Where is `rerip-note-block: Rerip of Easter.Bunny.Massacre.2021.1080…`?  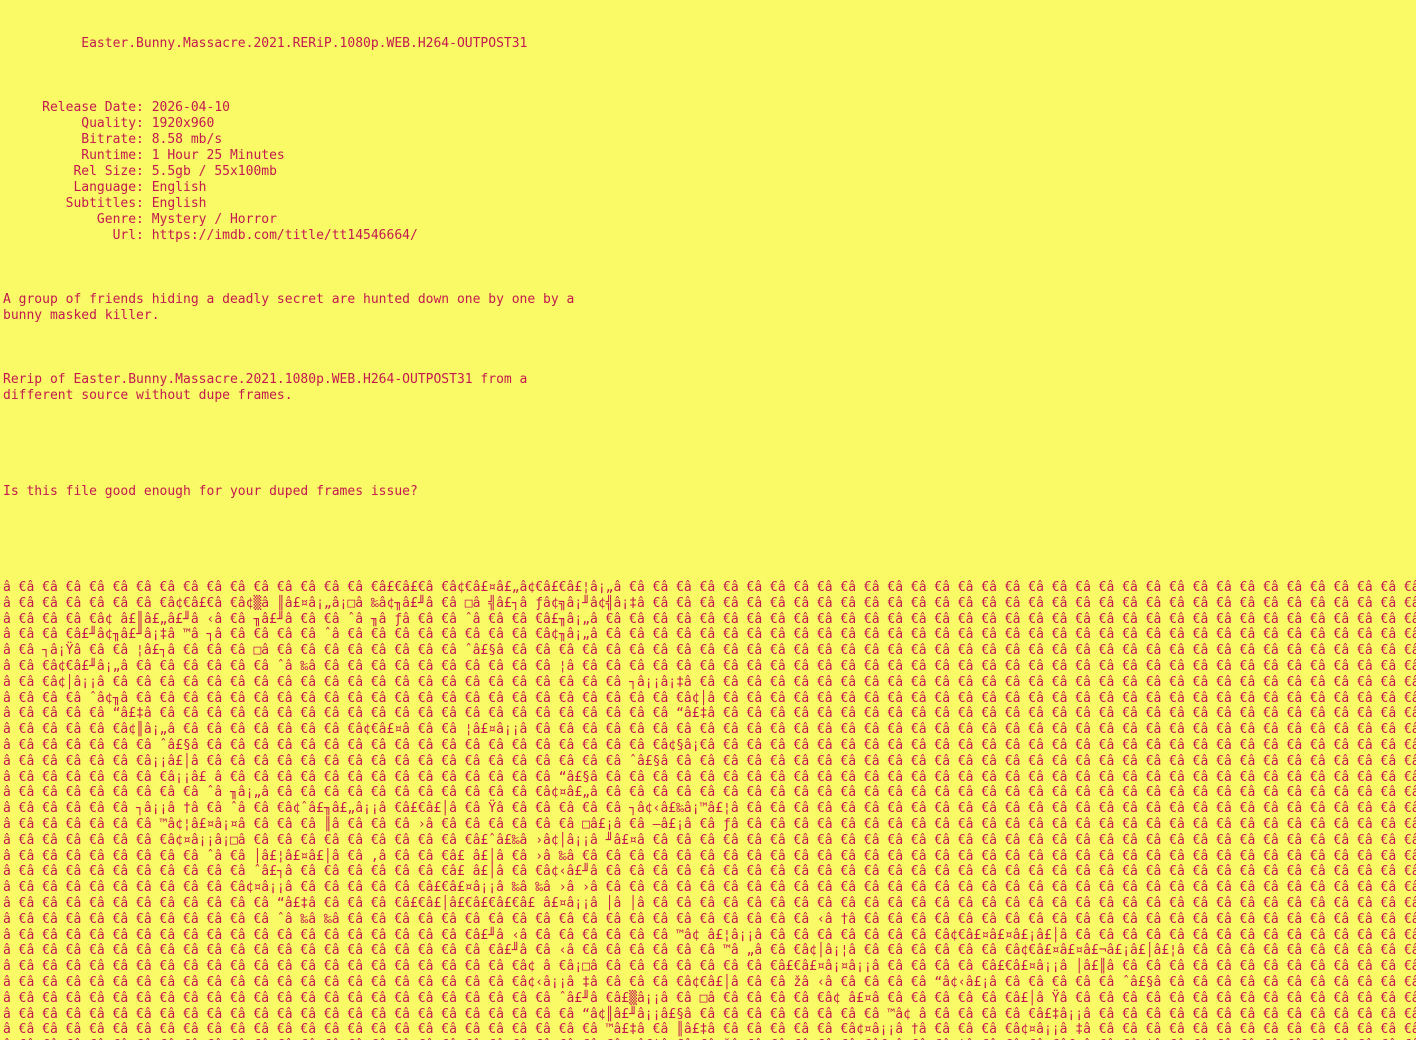 rerip-note-block: Rerip of Easter.Bunny.Massacre.2021.1080… is located at coordinates (709, 388).